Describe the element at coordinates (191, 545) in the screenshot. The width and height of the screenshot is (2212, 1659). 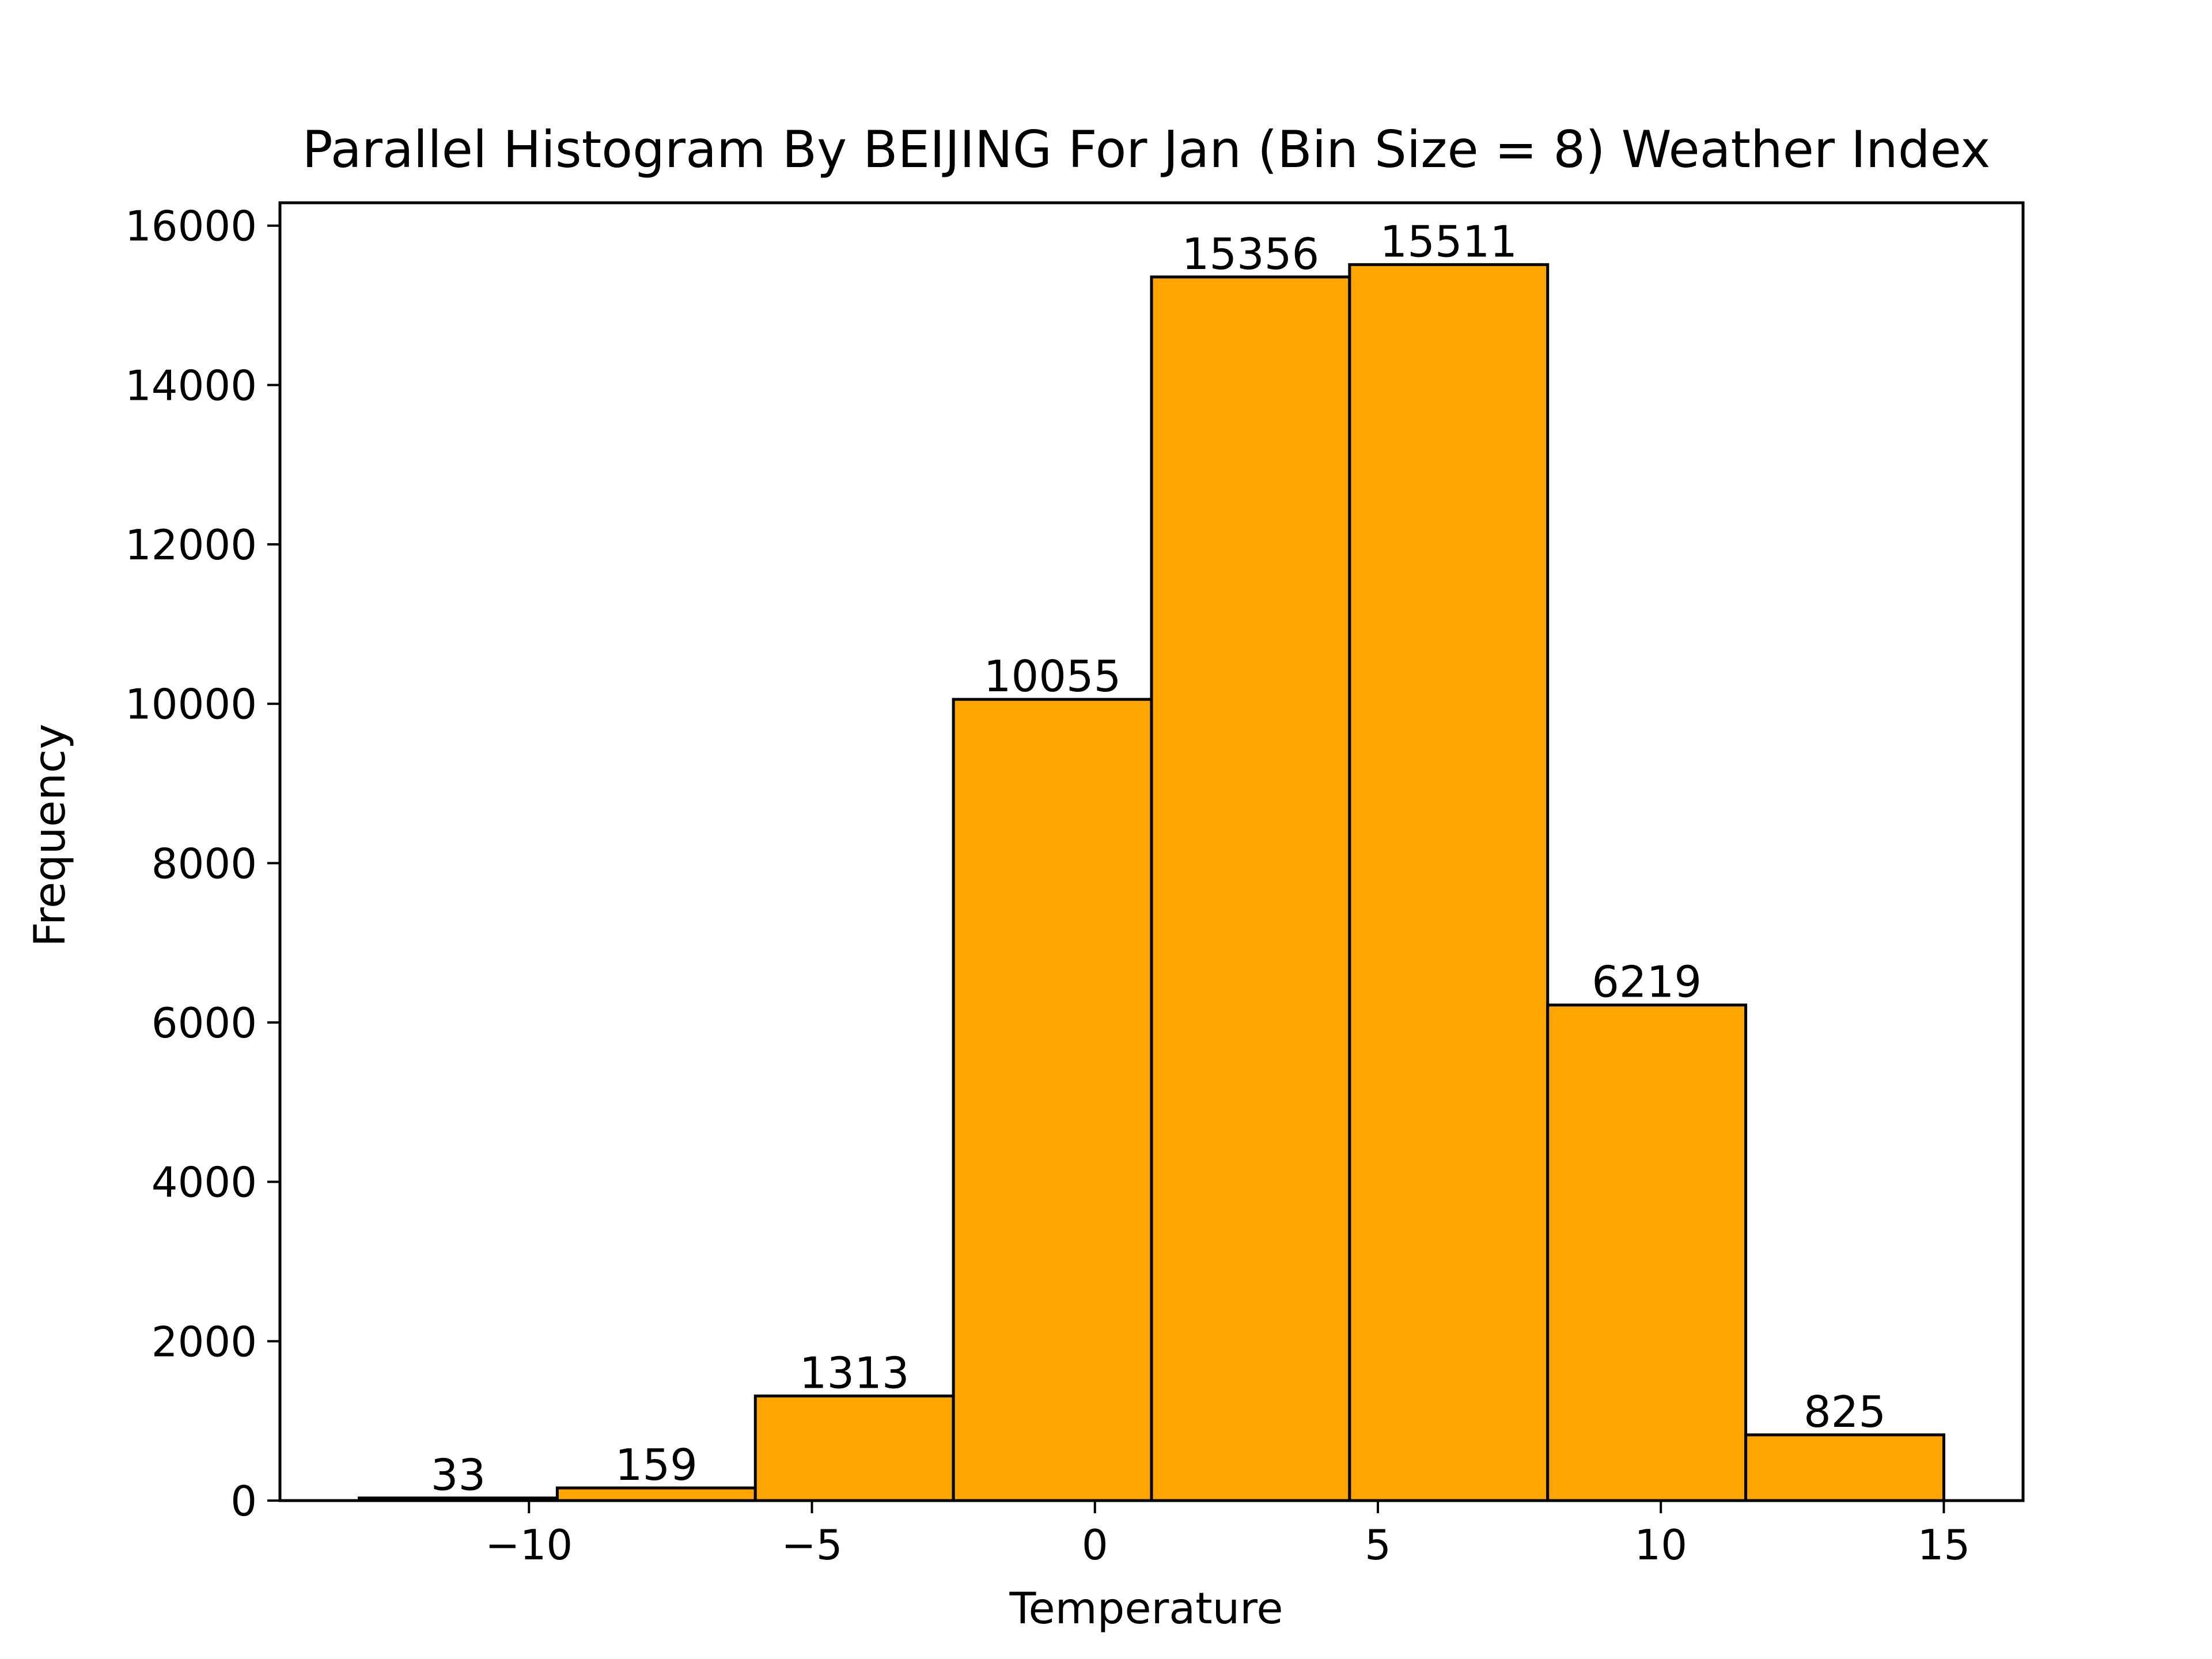
I see `y-tick-label: 12000` at that location.